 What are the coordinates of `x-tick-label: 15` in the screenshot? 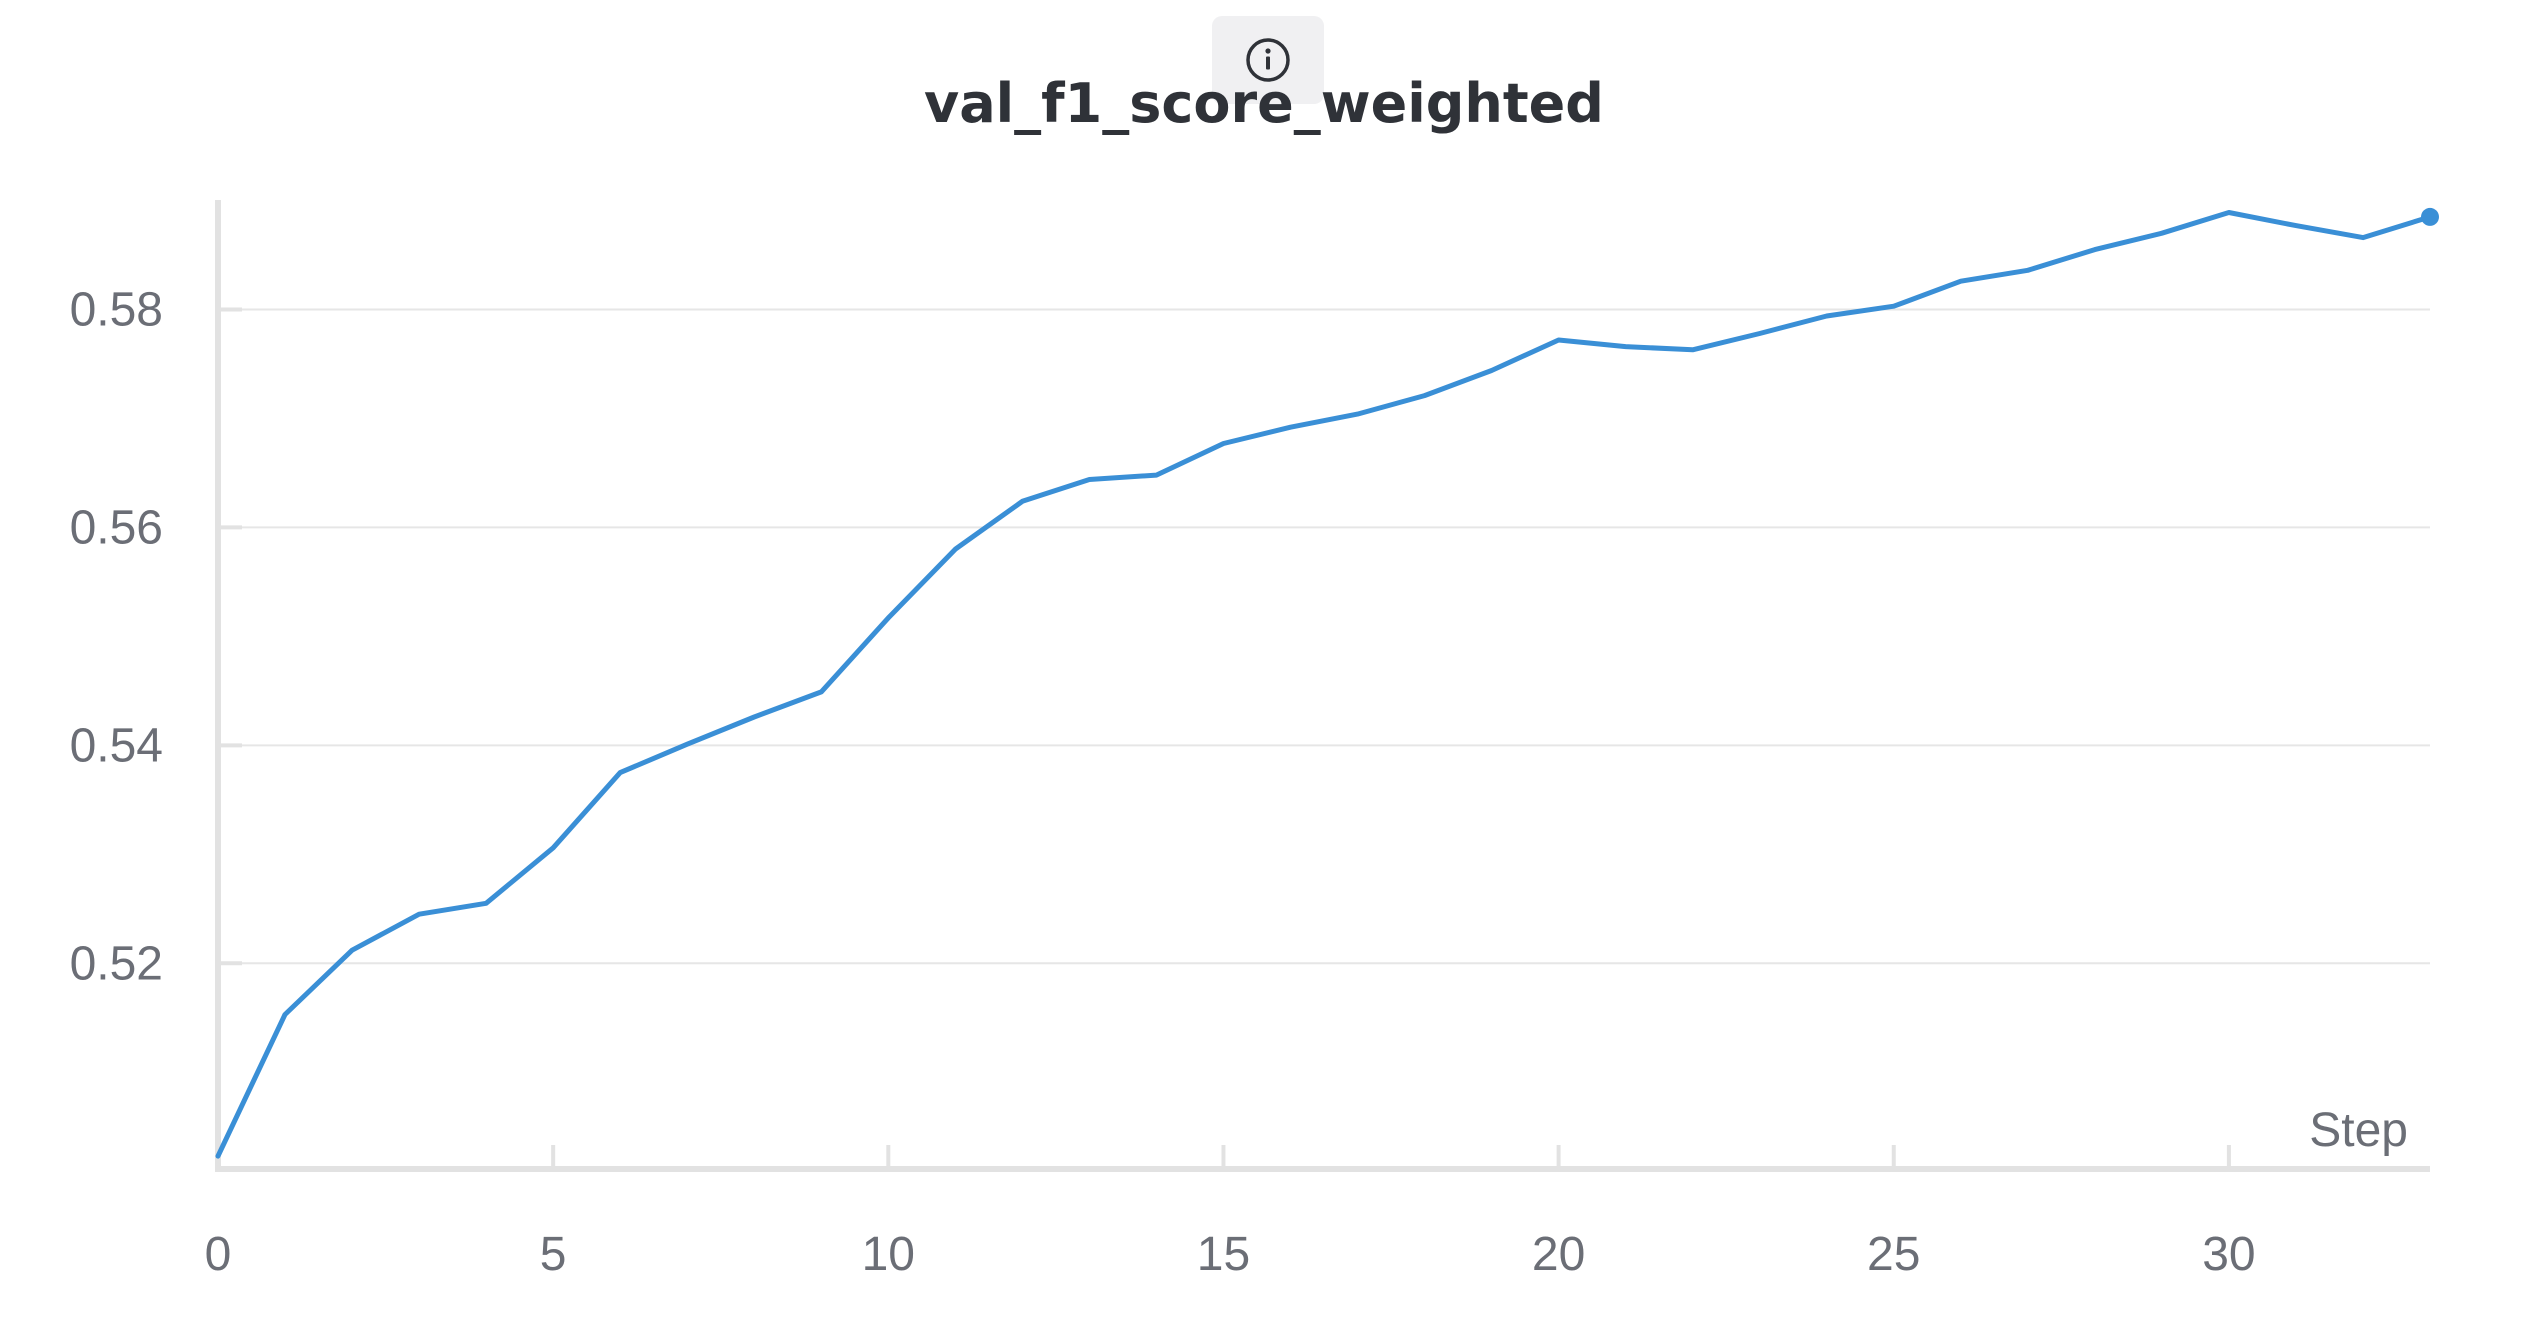 It's located at (1223, 1254).